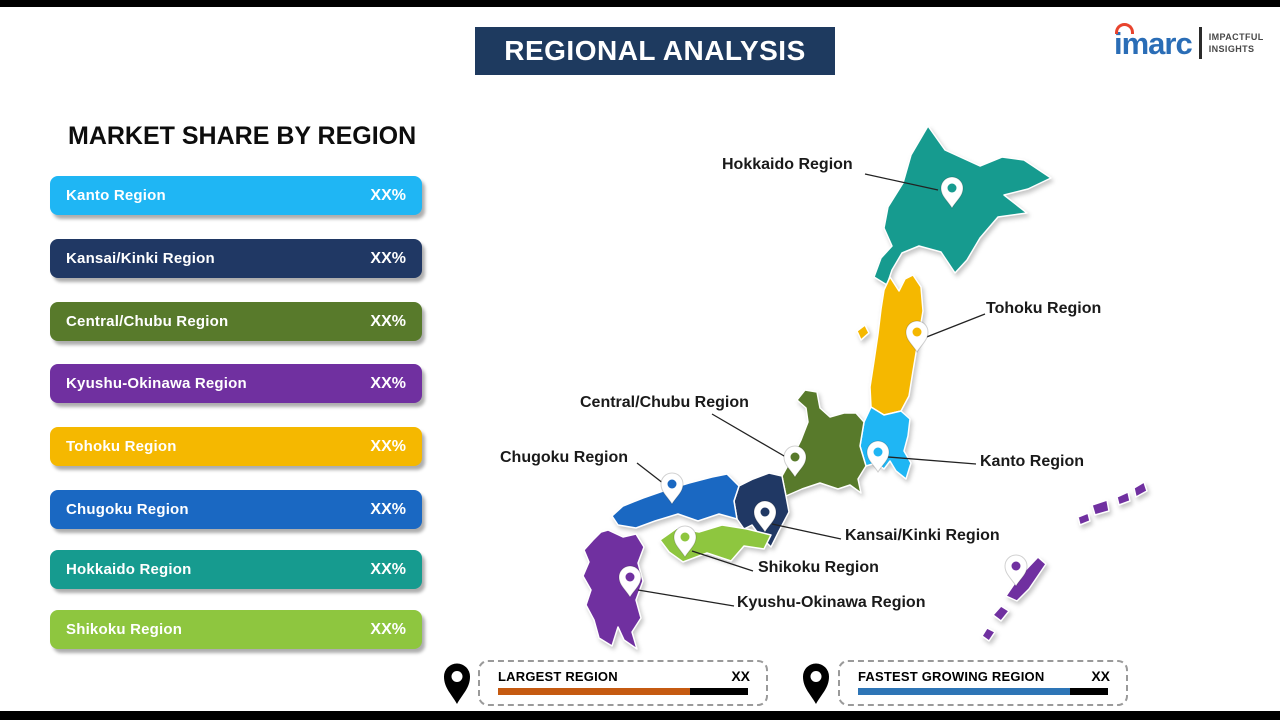 Image resolution: width=1280 pixels, height=720 pixels. I want to click on share-bar-chugoku: Chugoku Region XX%, so click(236, 509).